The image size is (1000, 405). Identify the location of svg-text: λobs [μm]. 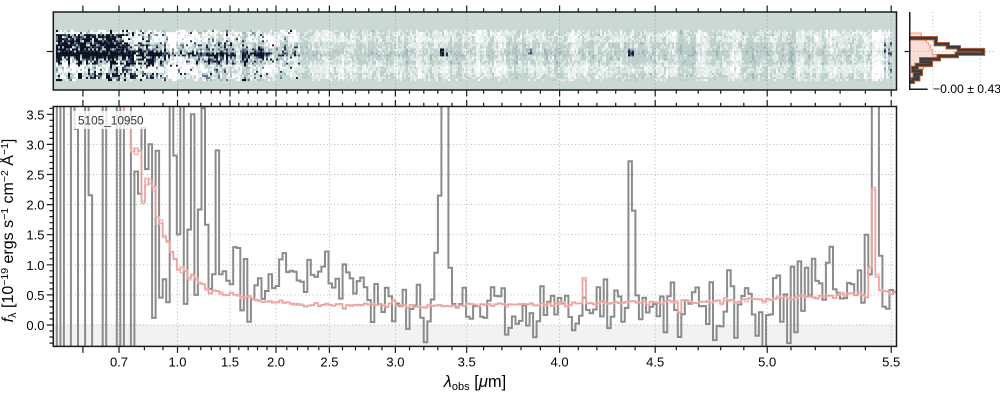
(474, 383).